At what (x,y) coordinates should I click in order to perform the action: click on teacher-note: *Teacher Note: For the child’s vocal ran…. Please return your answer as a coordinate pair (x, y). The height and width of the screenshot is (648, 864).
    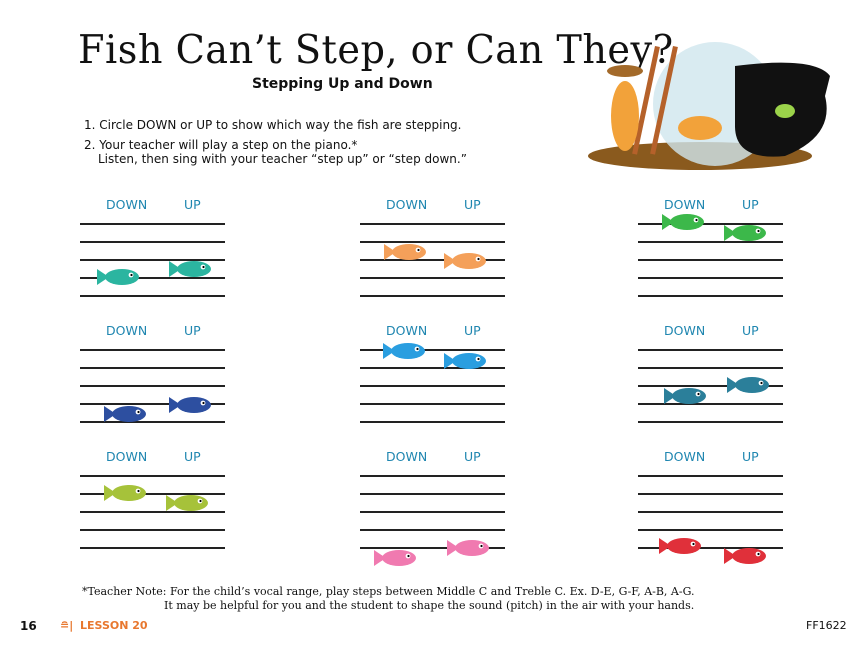
    Looking at the image, I should click on (388, 591).